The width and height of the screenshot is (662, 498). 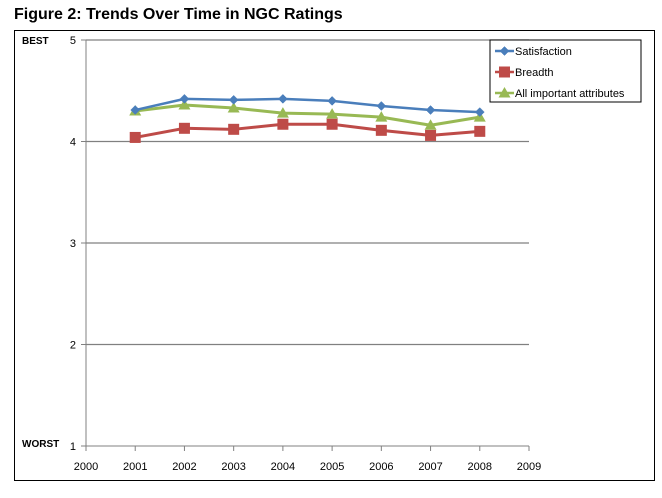 What do you see at coordinates (529, 467) in the screenshot?
I see `x-tick-label: 2009` at bounding box center [529, 467].